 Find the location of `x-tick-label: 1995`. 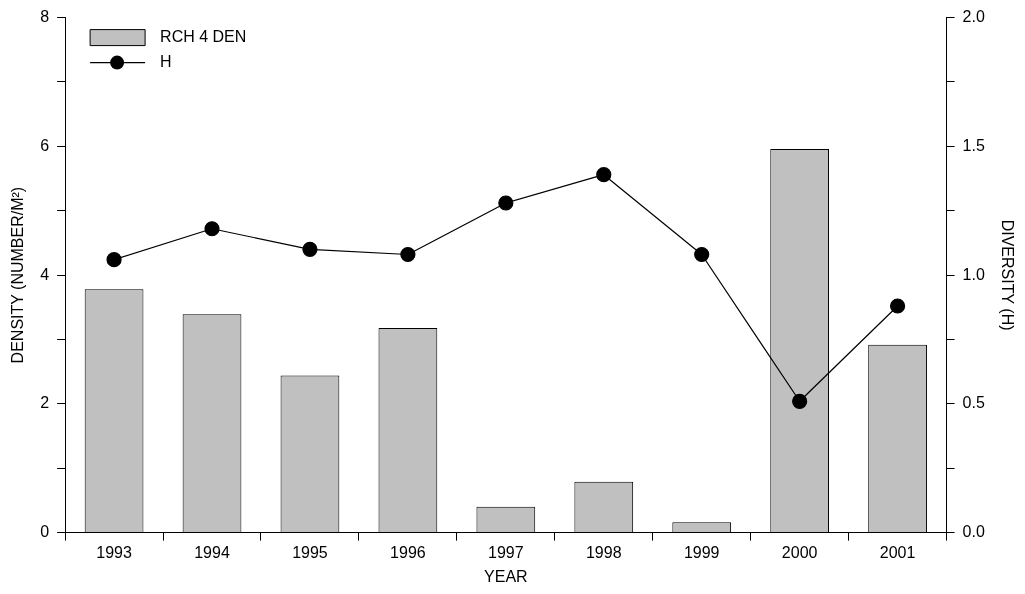

x-tick-label: 1995 is located at coordinates (310, 552).